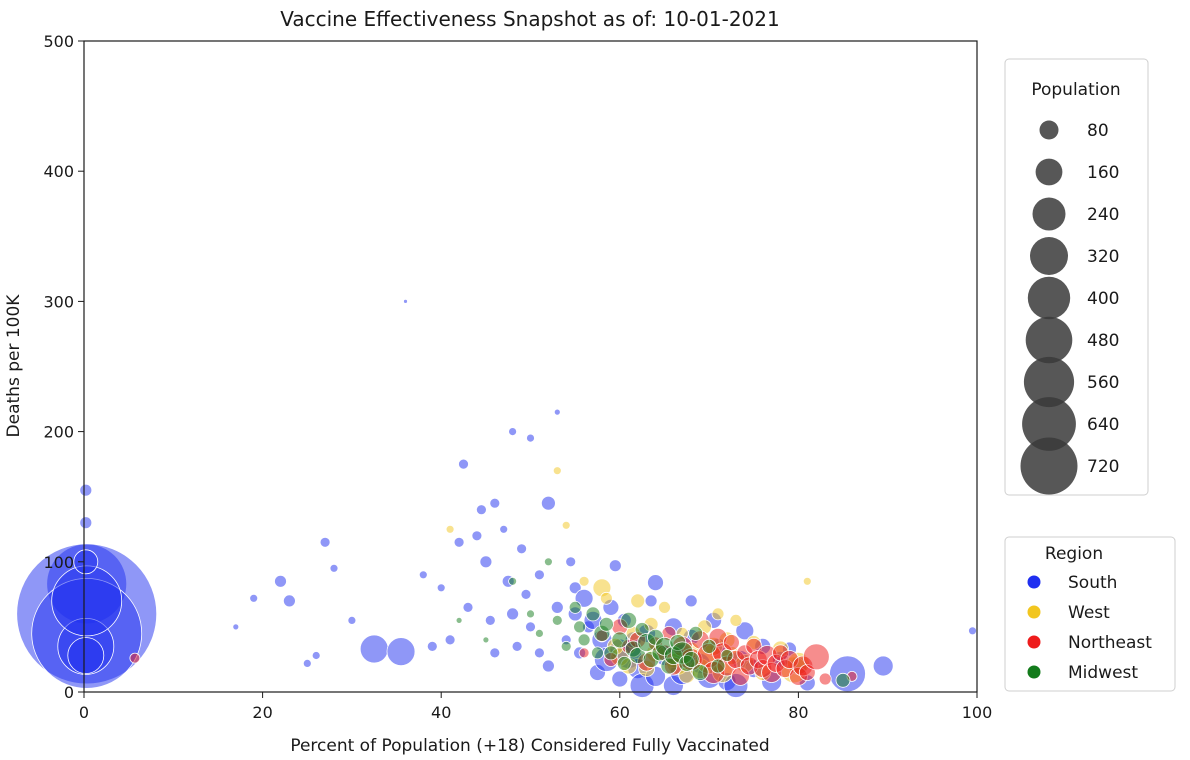 This screenshot has width=1190, height=760. Describe the element at coordinates (1076, 277) in the screenshot. I see `size-legend: Population 80 160 240 320 400 480 560 640 720` at that location.